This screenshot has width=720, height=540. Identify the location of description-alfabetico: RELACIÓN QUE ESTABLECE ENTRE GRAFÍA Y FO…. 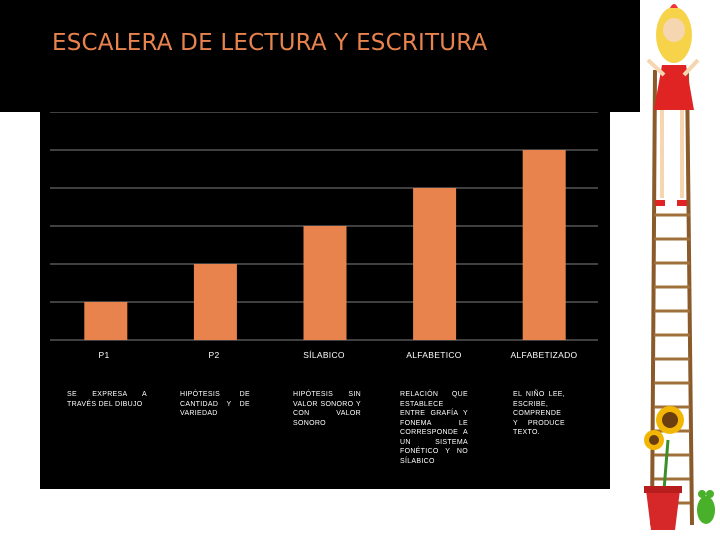
(434, 428).